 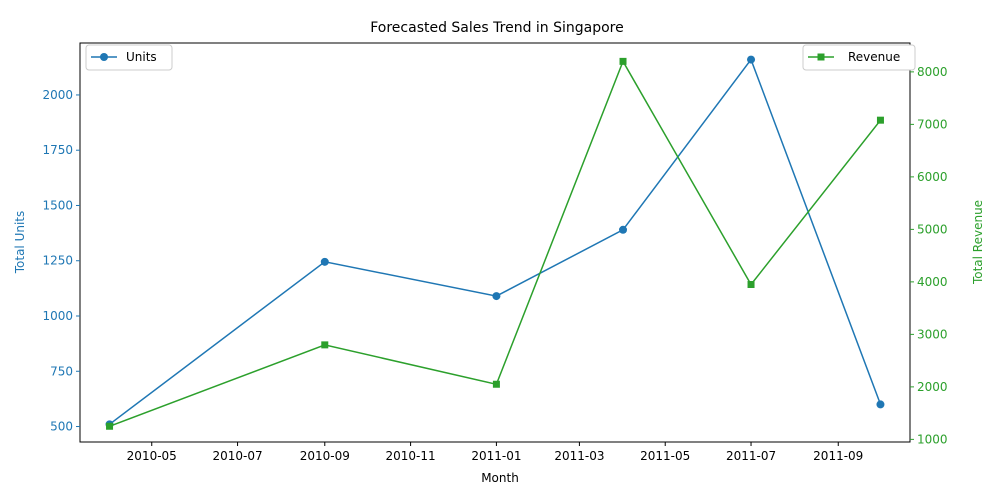 What do you see at coordinates (838, 456) in the screenshot?
I see `x-tick-label: 2011-09` at bounding box center [838, 456].